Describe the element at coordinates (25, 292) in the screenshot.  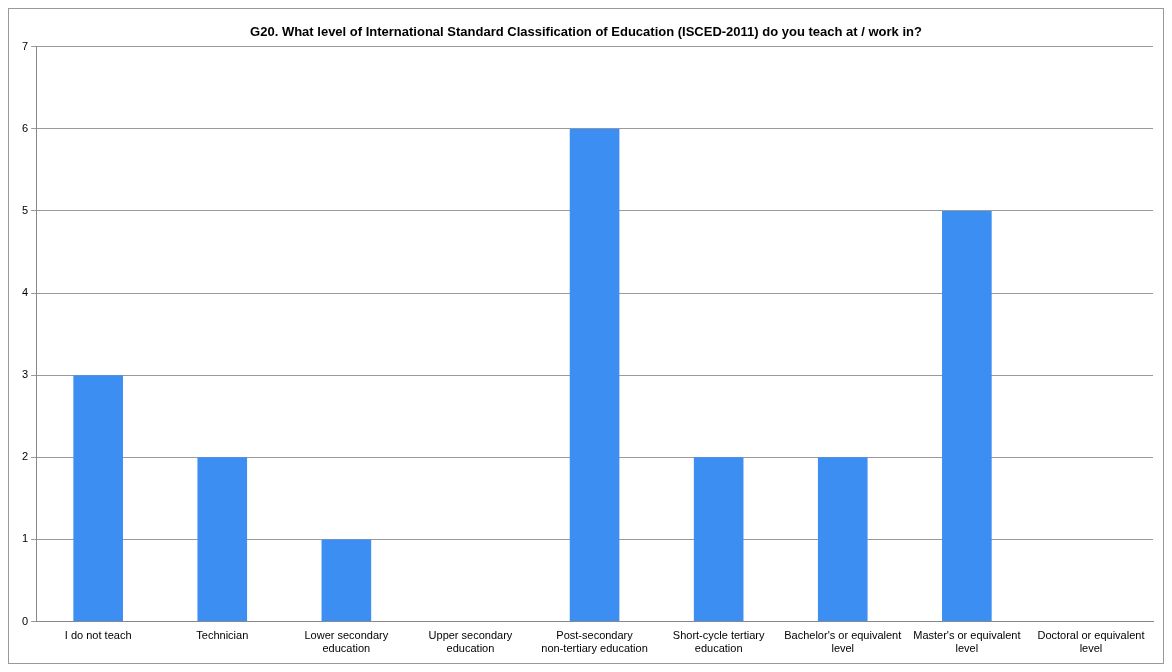
I see `y-tick-label: 4` at that location.